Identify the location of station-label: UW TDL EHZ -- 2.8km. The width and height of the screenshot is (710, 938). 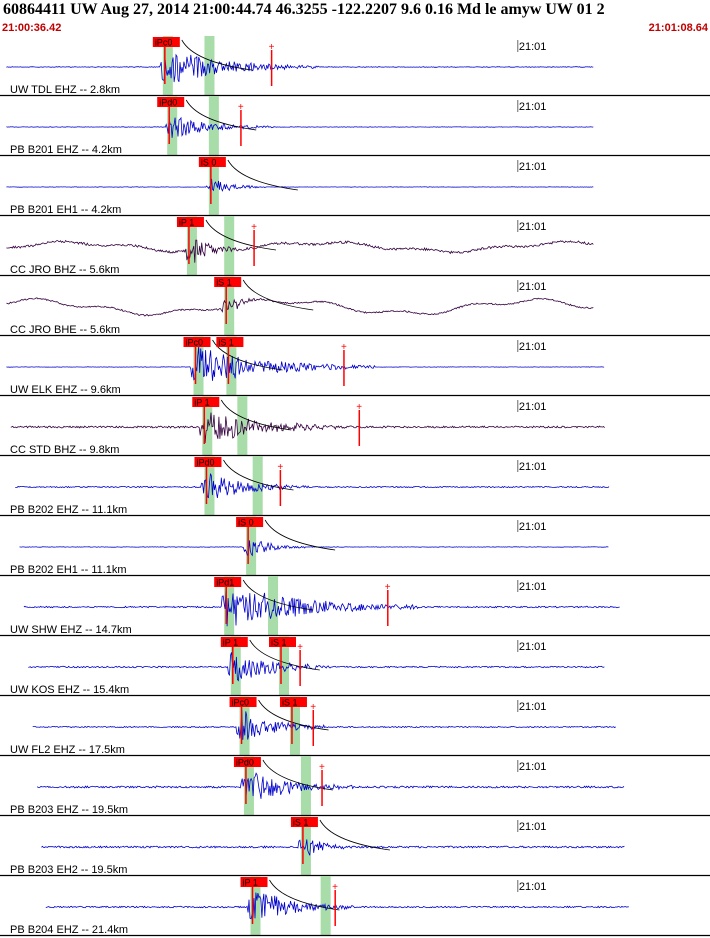
(65, 90).